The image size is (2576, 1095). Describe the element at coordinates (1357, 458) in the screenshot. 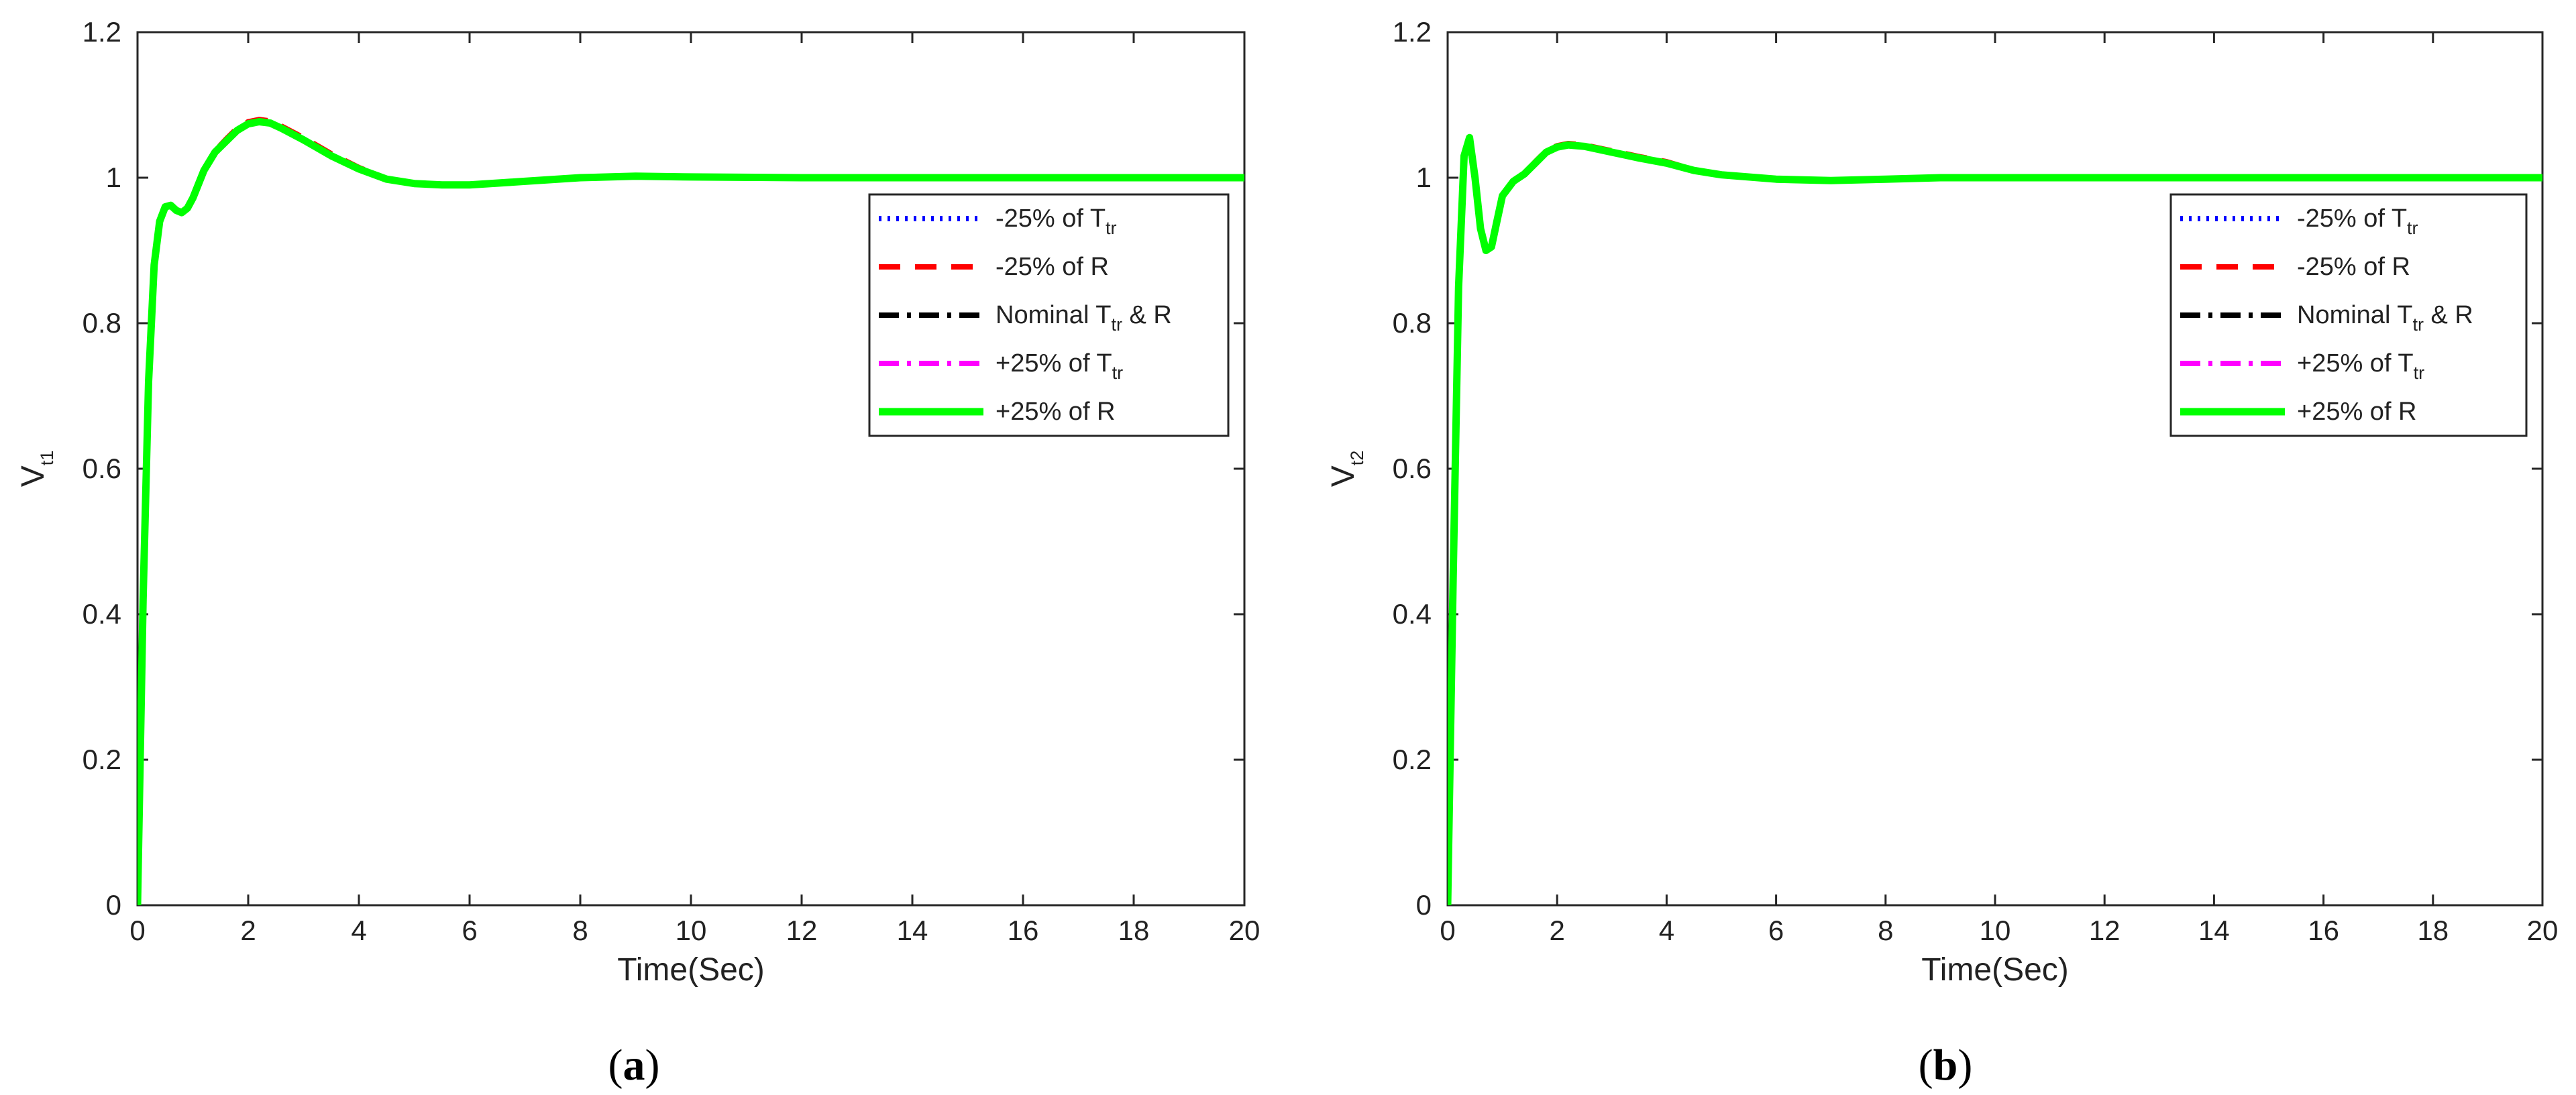

I see `y-axis-label-subscript: t2` at that location.